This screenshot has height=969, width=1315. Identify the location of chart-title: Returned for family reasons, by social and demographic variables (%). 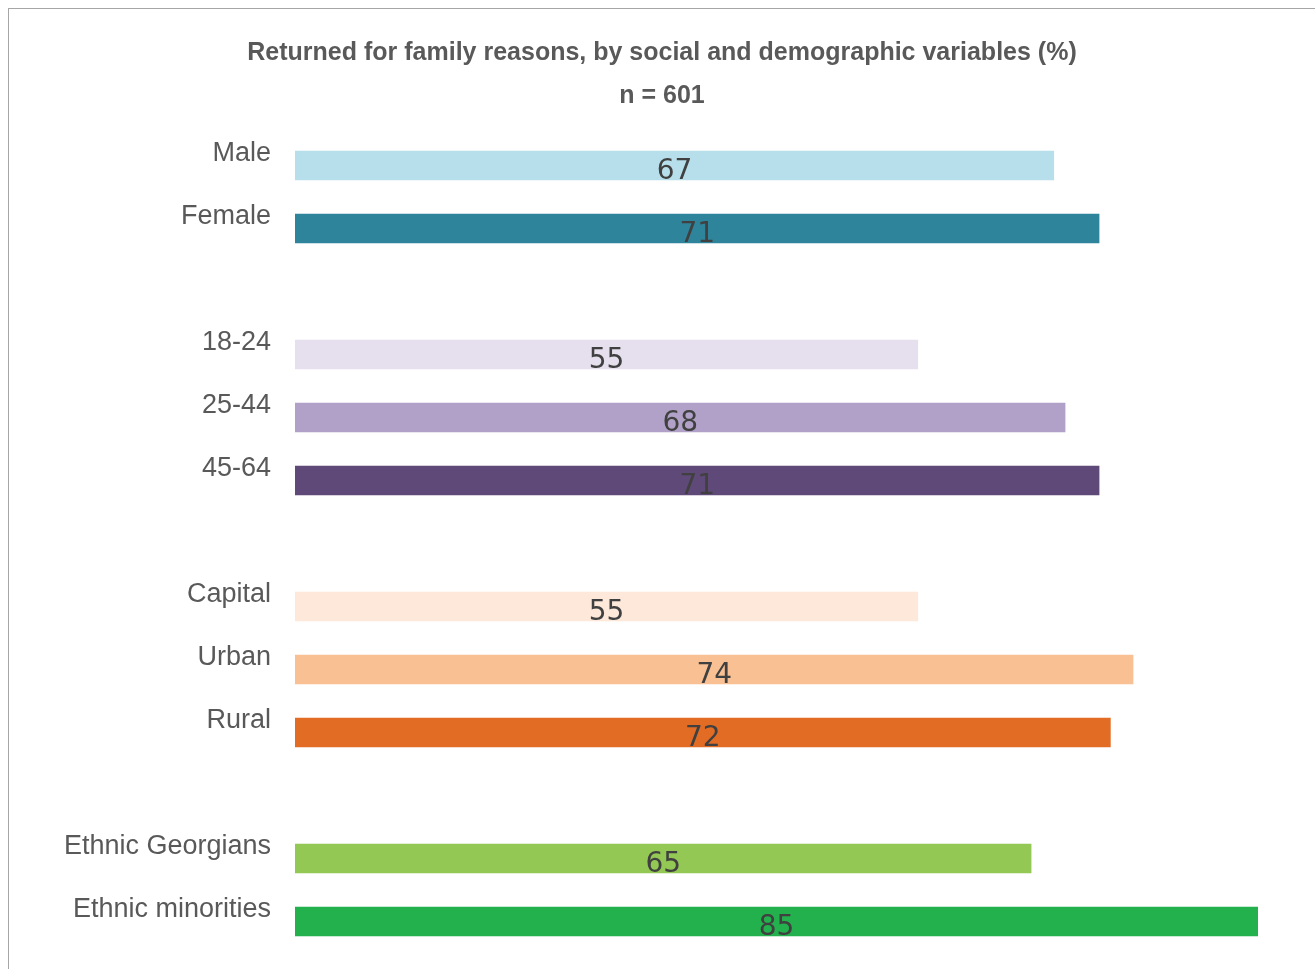
(662, 50).